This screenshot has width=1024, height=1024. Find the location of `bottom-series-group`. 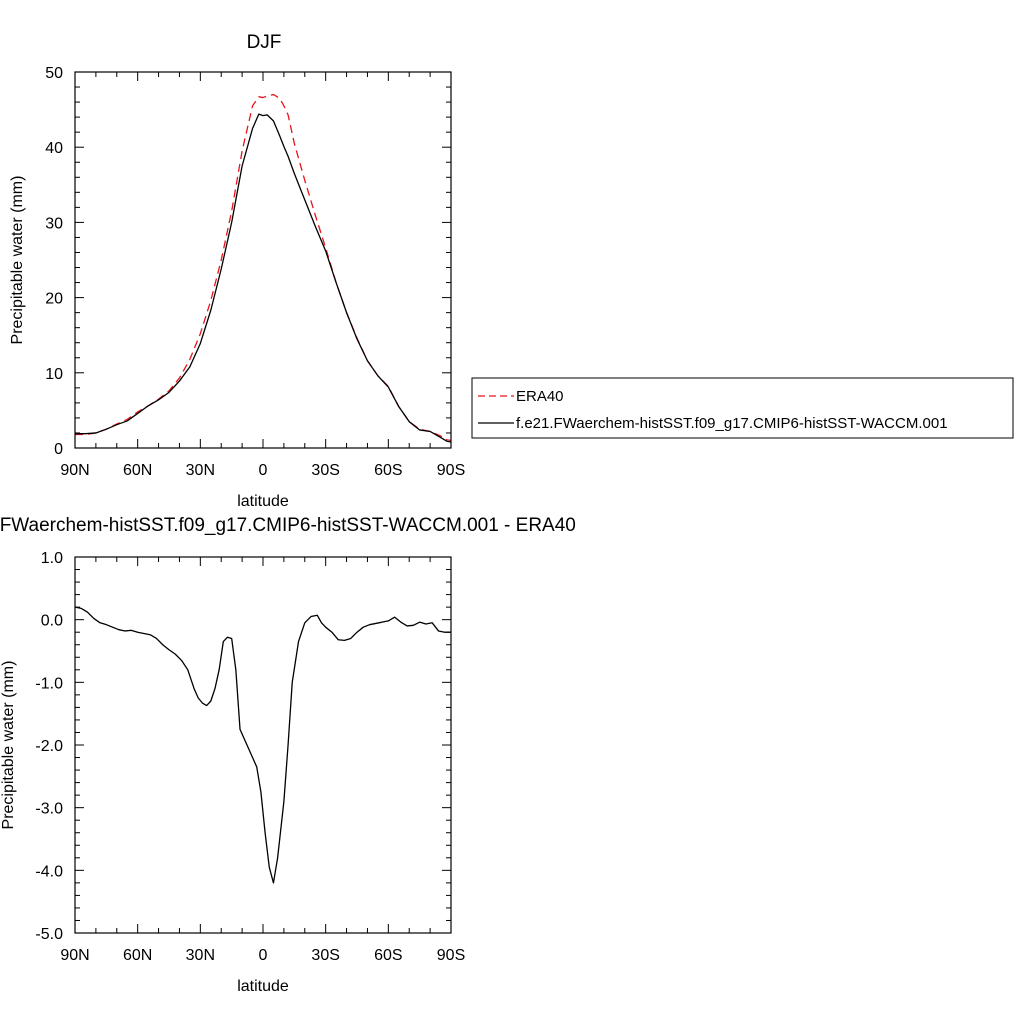

bottom-series-group is located at coordinates (262, 745).